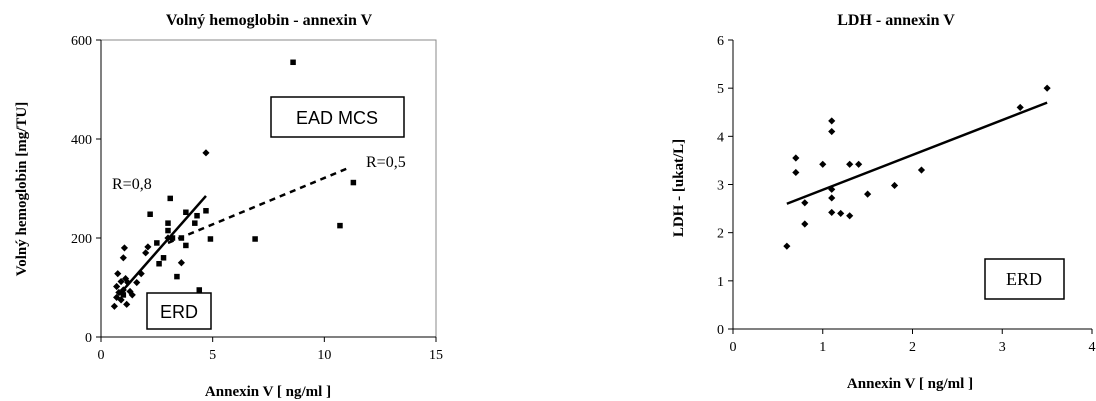 The image size is (1096, 401). I want to click on chart1-x-tick-label: 10, so click(324, 355).